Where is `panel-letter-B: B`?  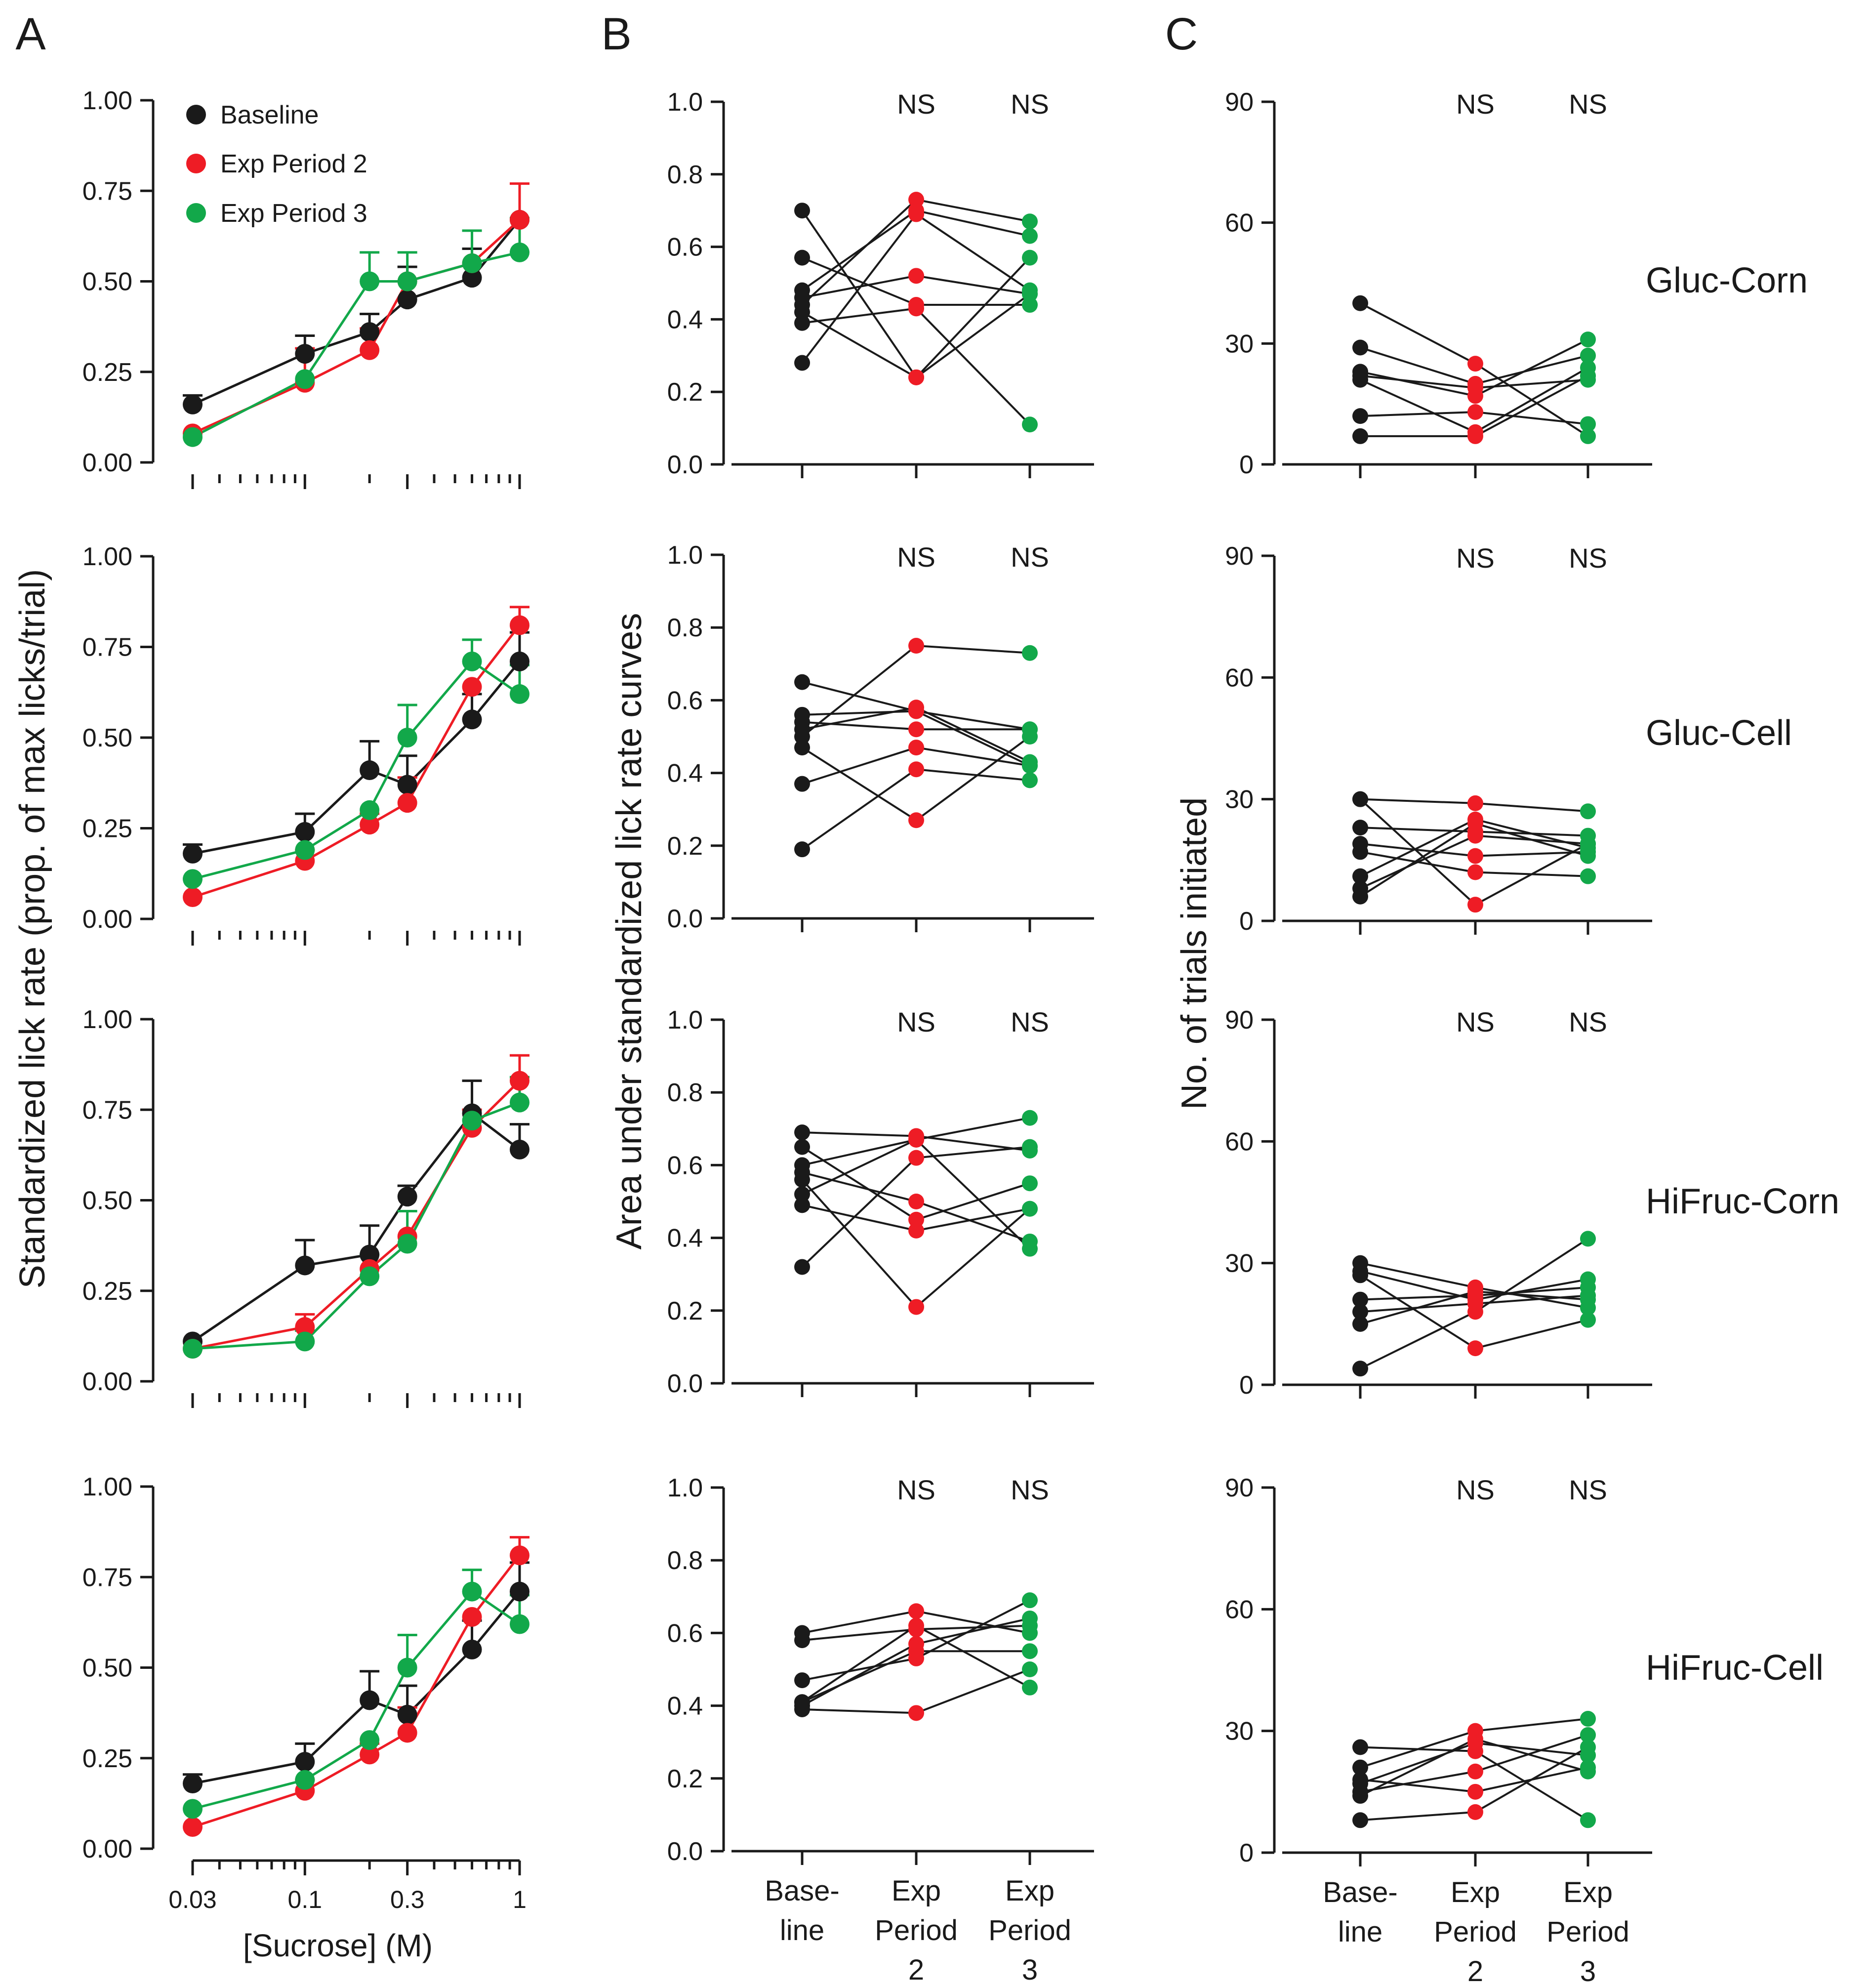
panel-letter-B: B is located at coordinates (616, 34).